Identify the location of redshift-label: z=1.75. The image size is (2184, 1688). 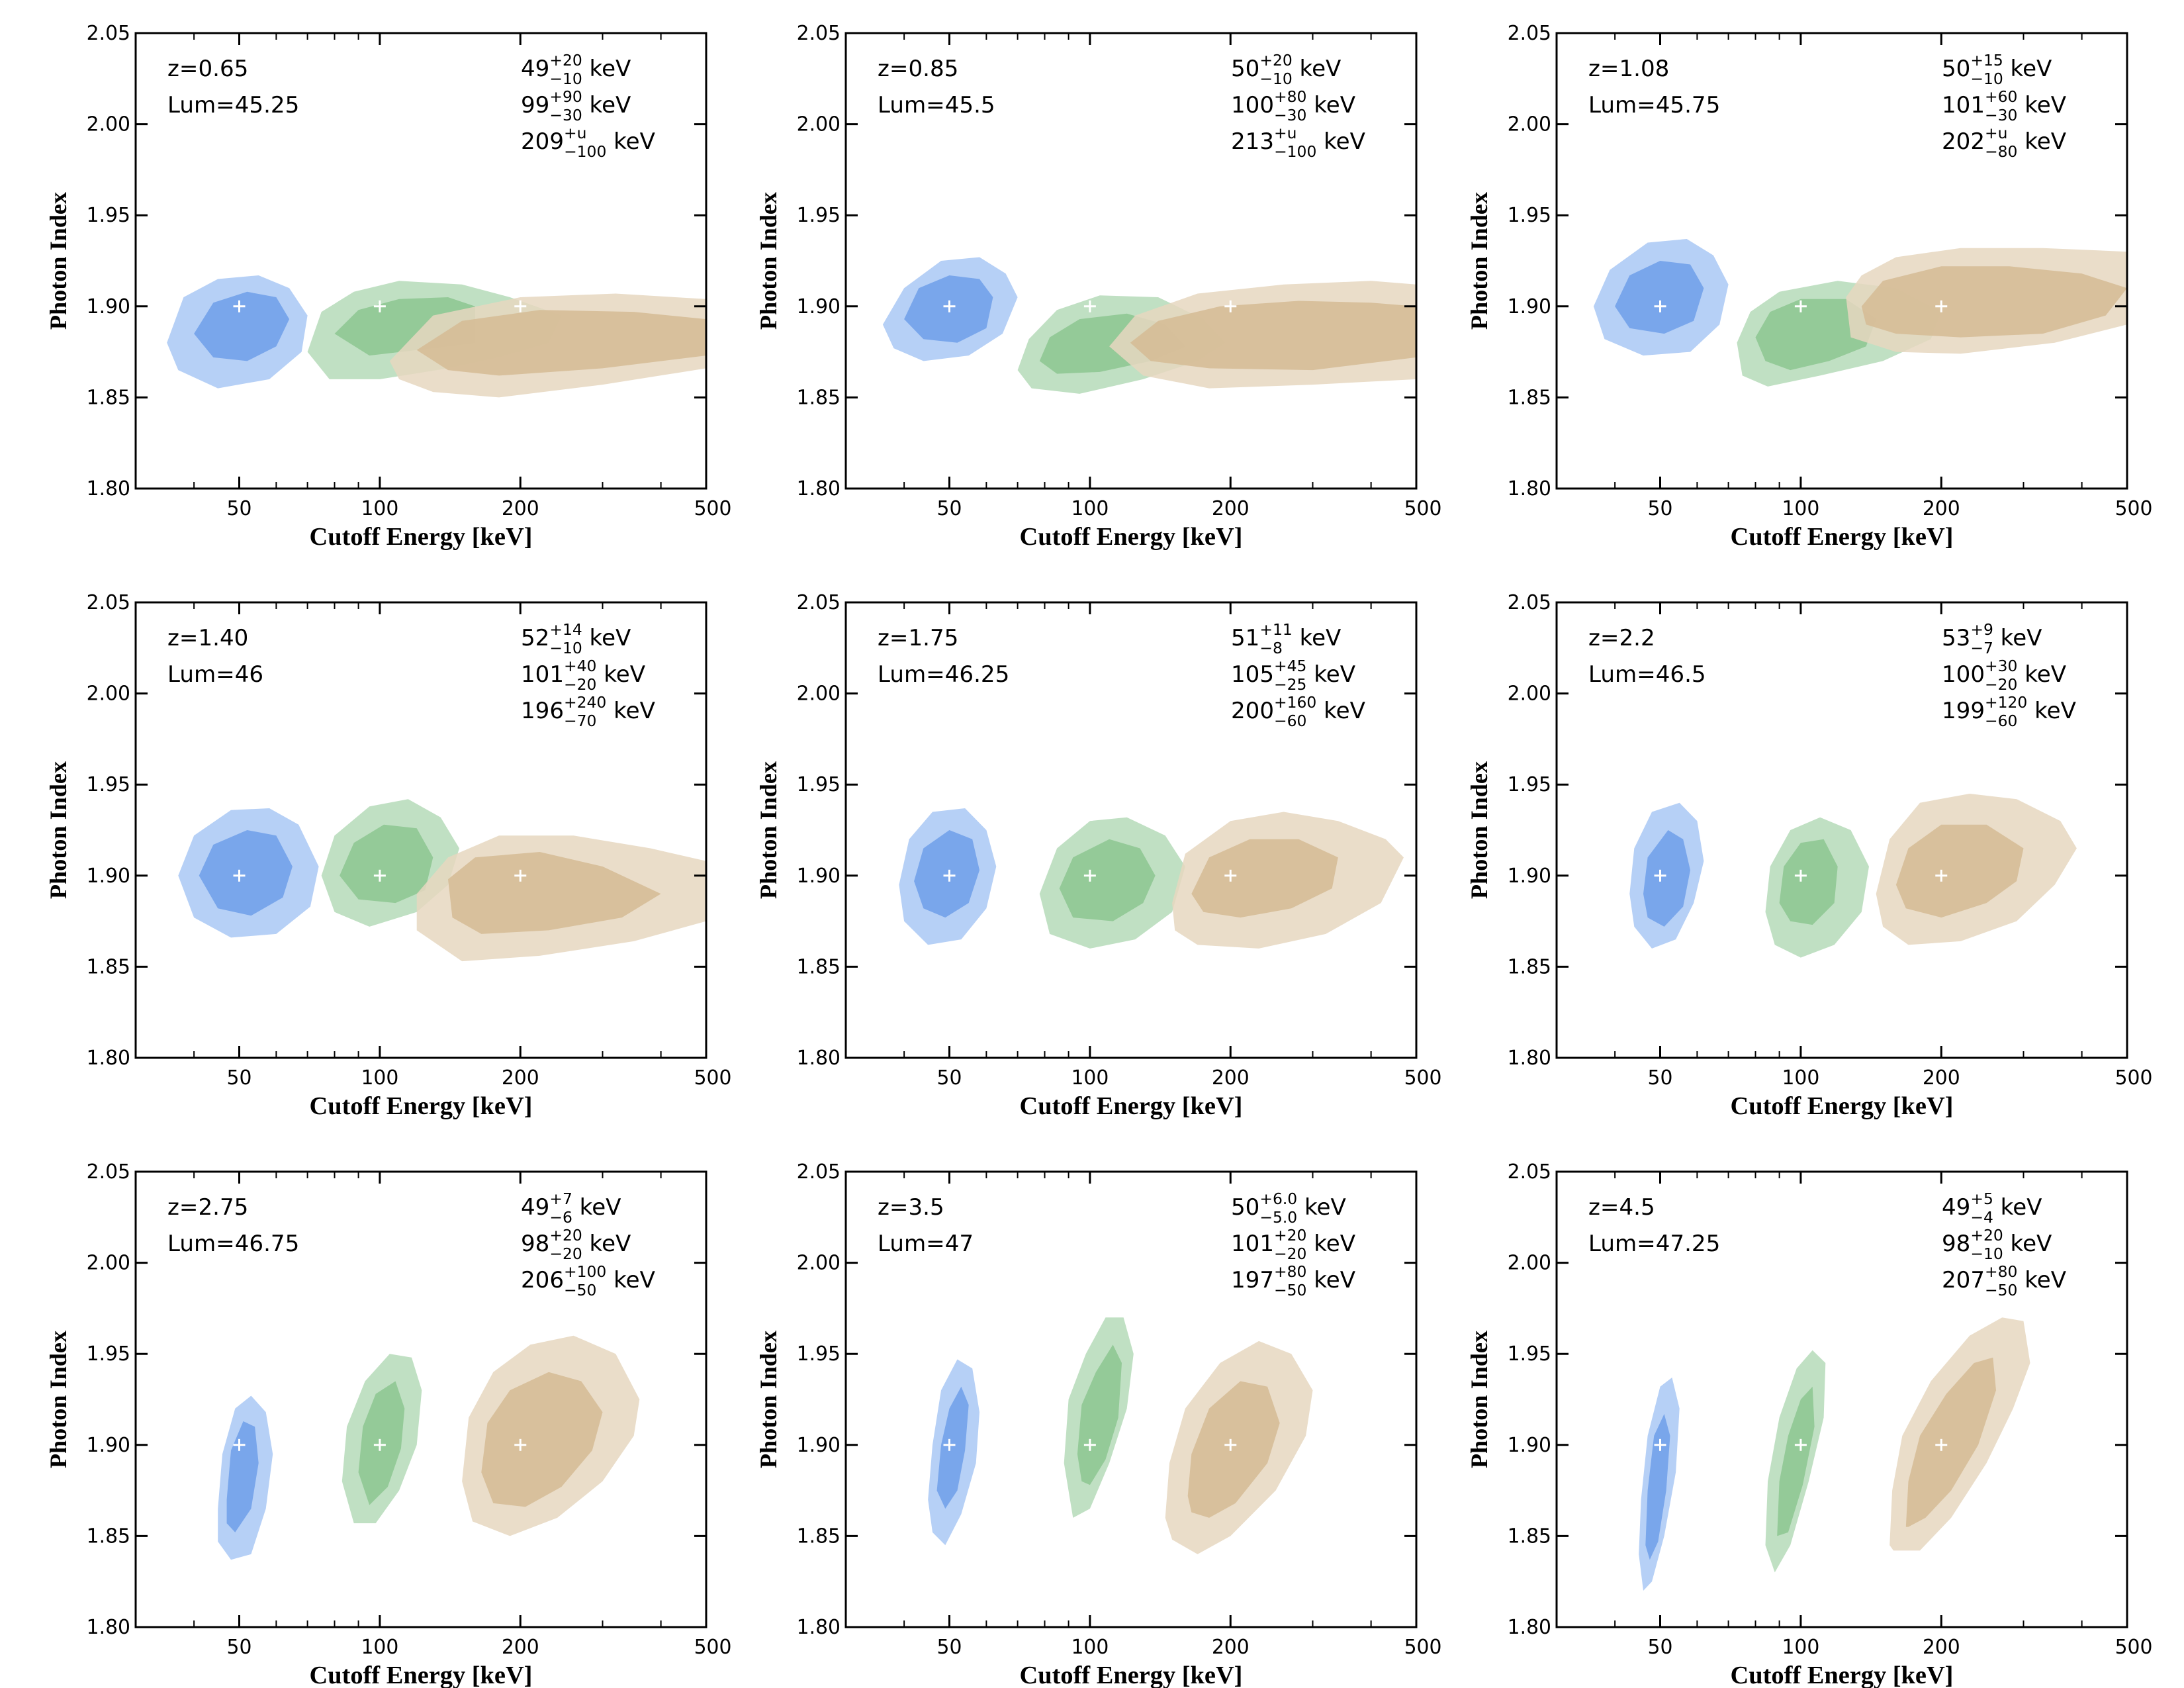
(918, 638).